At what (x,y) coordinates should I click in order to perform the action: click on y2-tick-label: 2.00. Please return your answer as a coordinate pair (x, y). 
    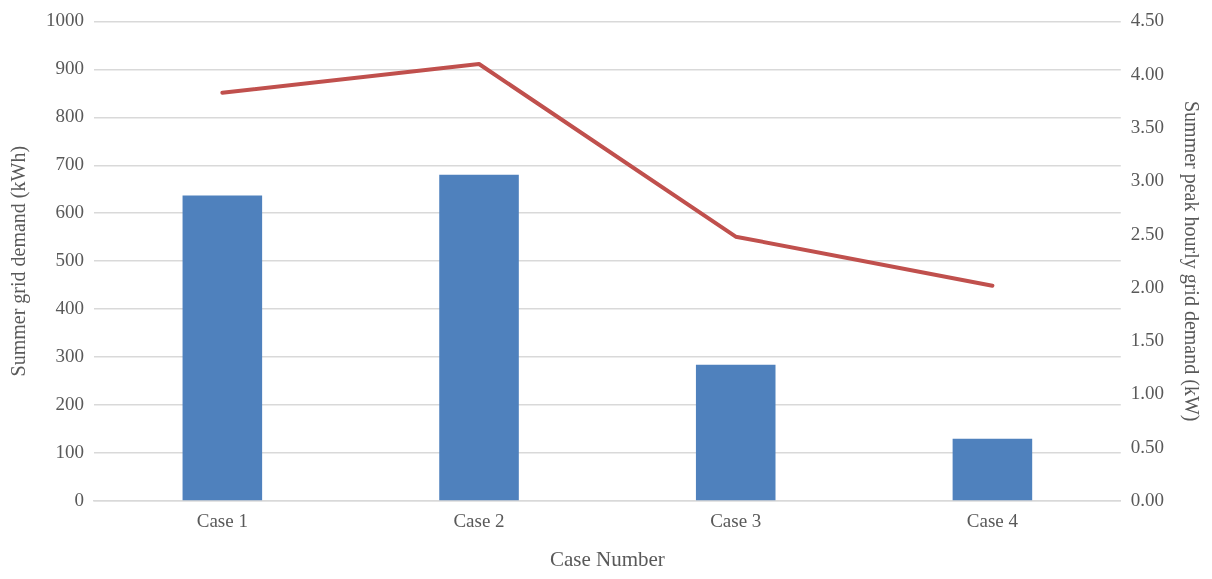
    Looking at the image, I should click on (1147, 286).